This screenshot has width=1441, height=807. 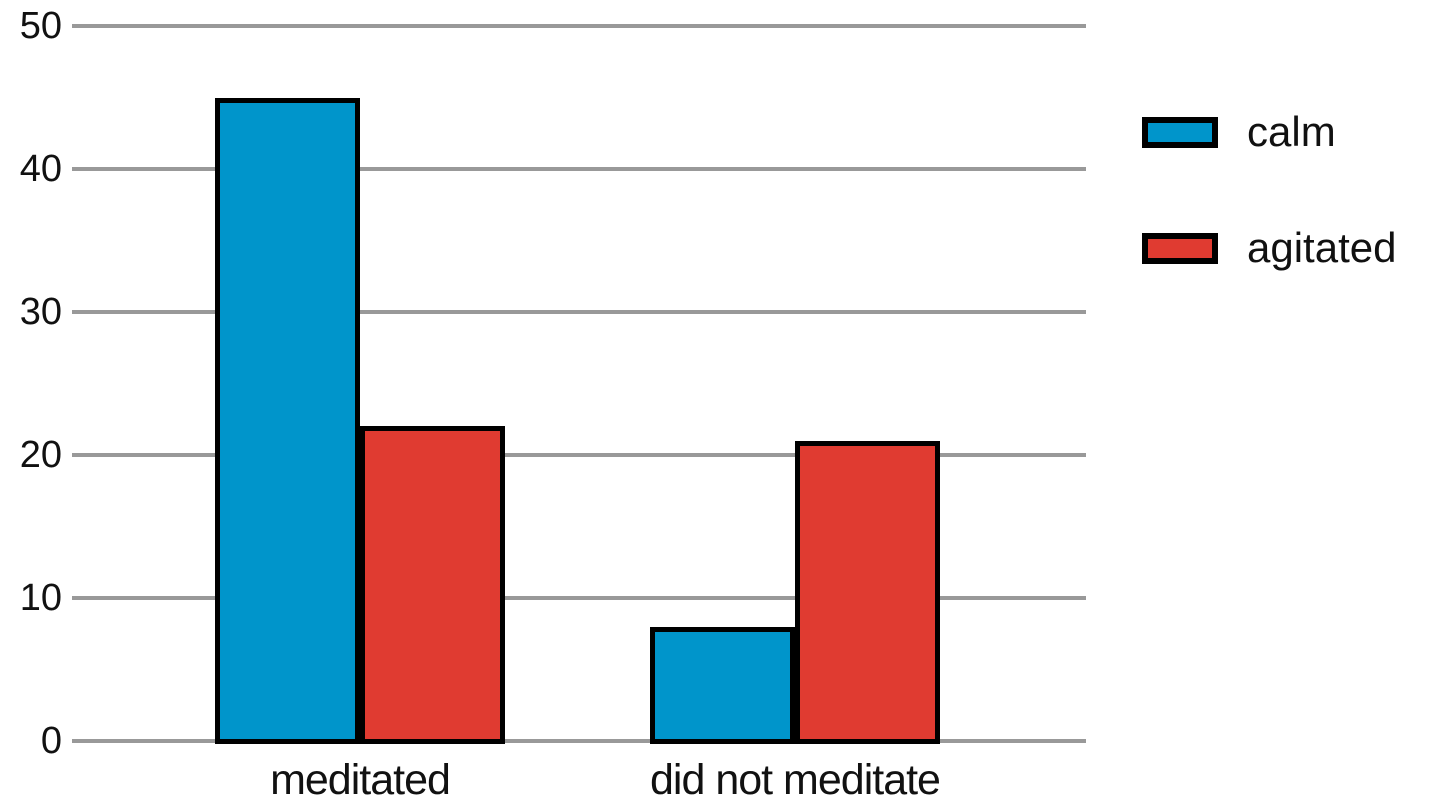 I want to click on legend-item-calm: calm, so click(x=1269, y=132).